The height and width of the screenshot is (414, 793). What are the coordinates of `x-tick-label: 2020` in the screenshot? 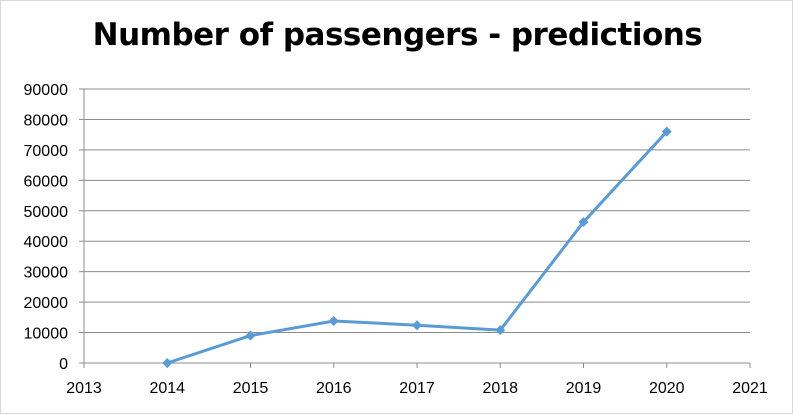 It's located at (667, 388).